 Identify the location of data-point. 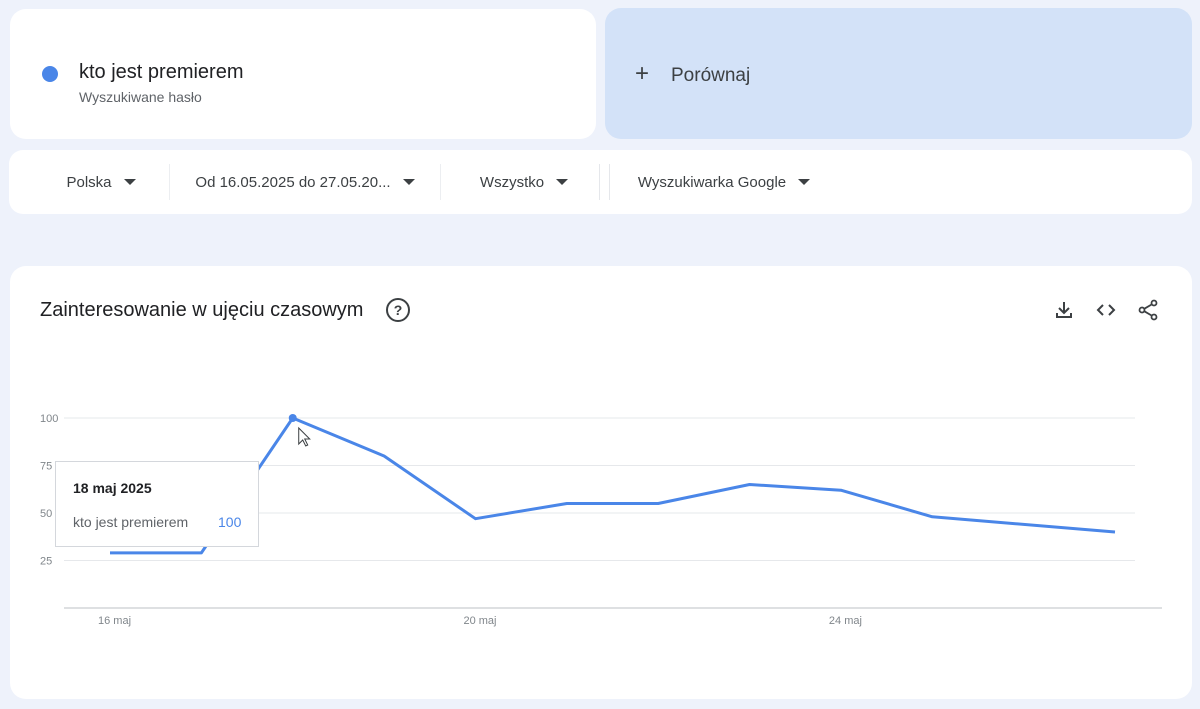
(292, 418).